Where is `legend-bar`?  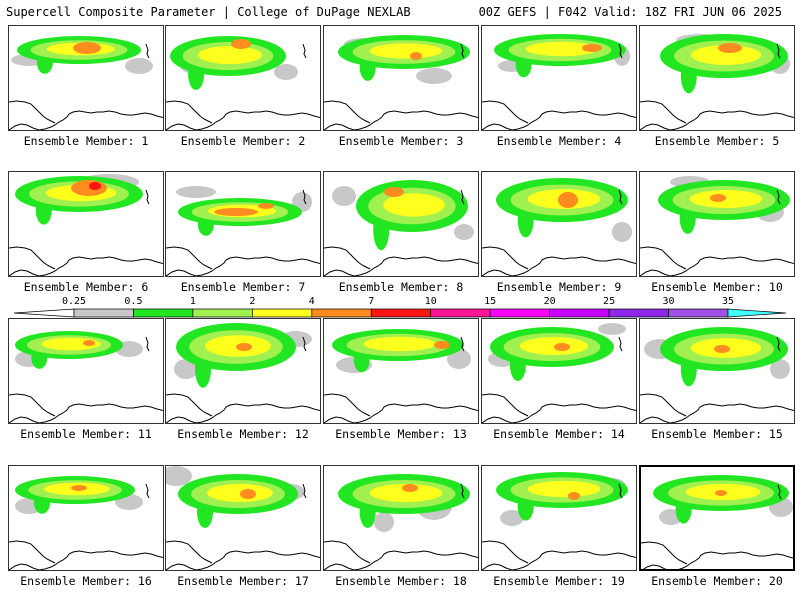 legend-bar is located at coordinates (400, 313).